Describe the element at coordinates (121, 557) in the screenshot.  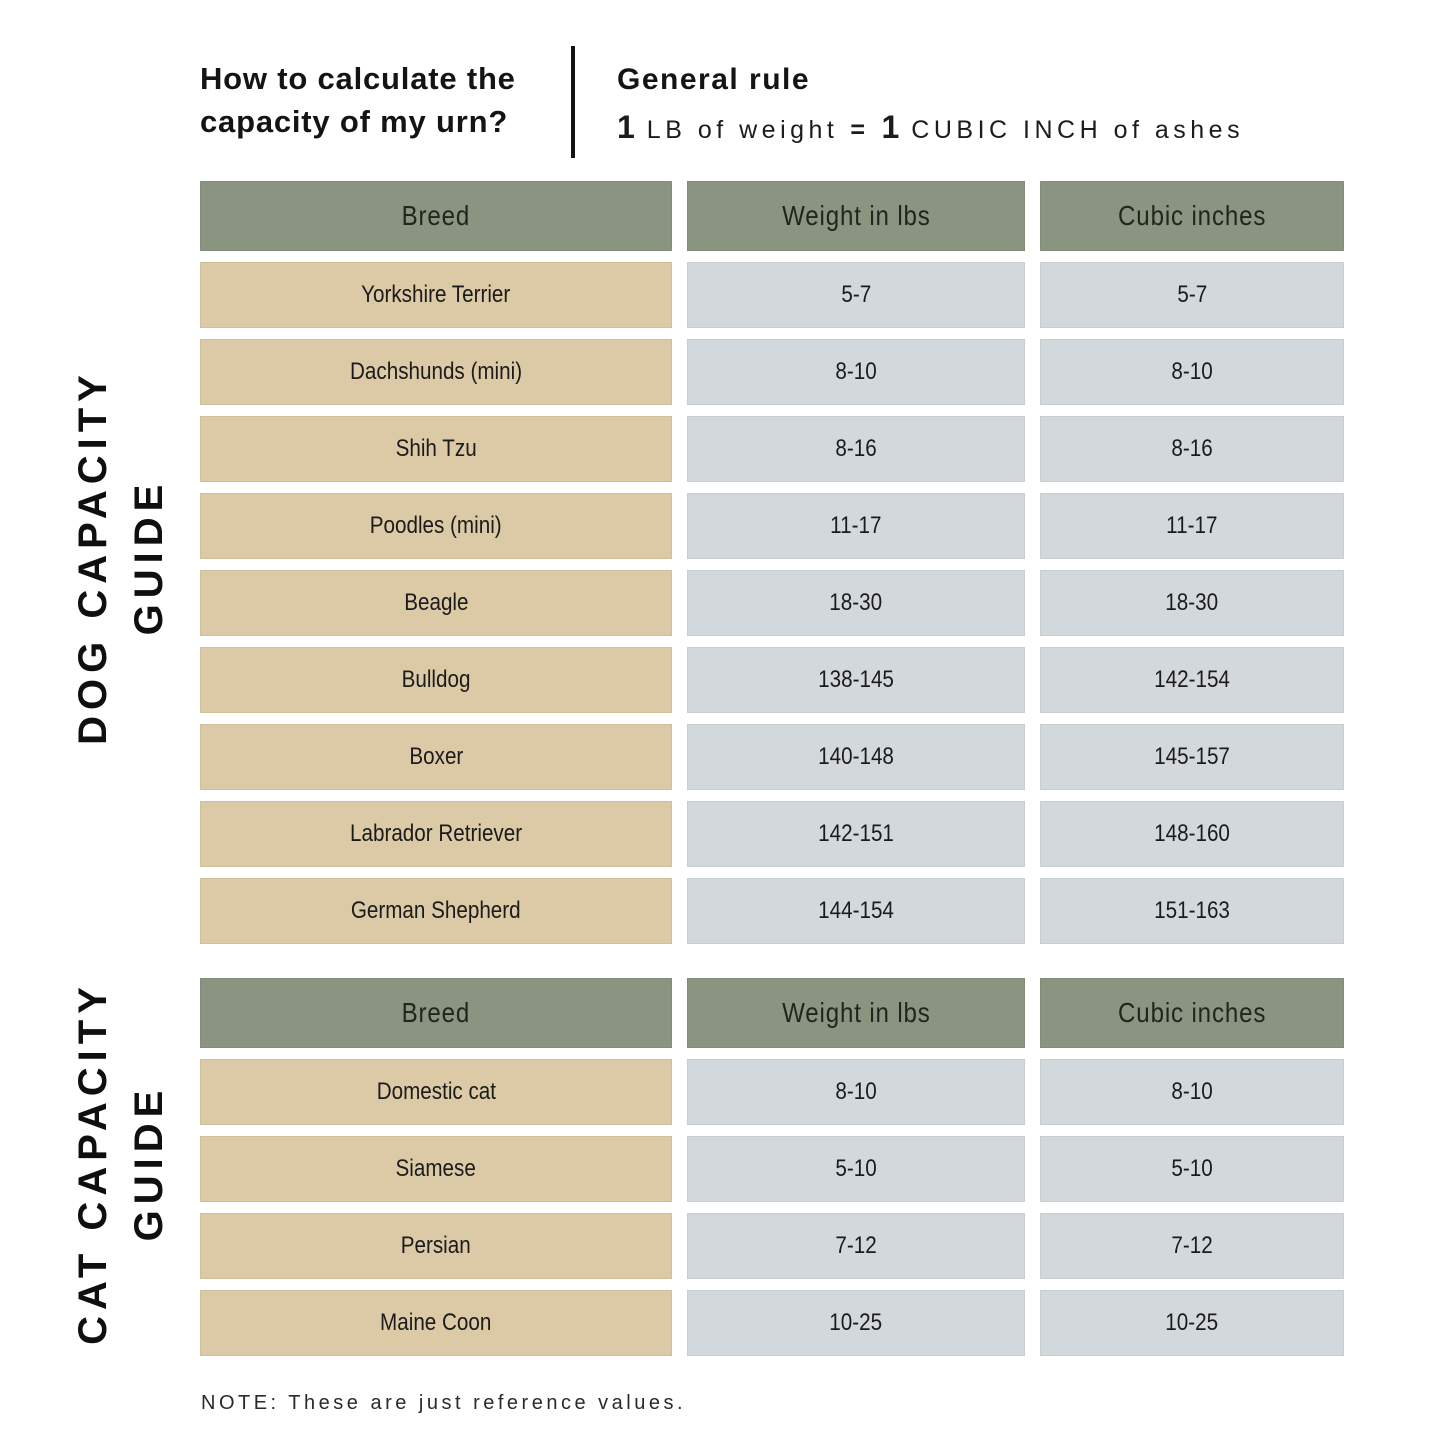
I see `dog-section-label: DOG CAPACITY GUIDE` at that location.